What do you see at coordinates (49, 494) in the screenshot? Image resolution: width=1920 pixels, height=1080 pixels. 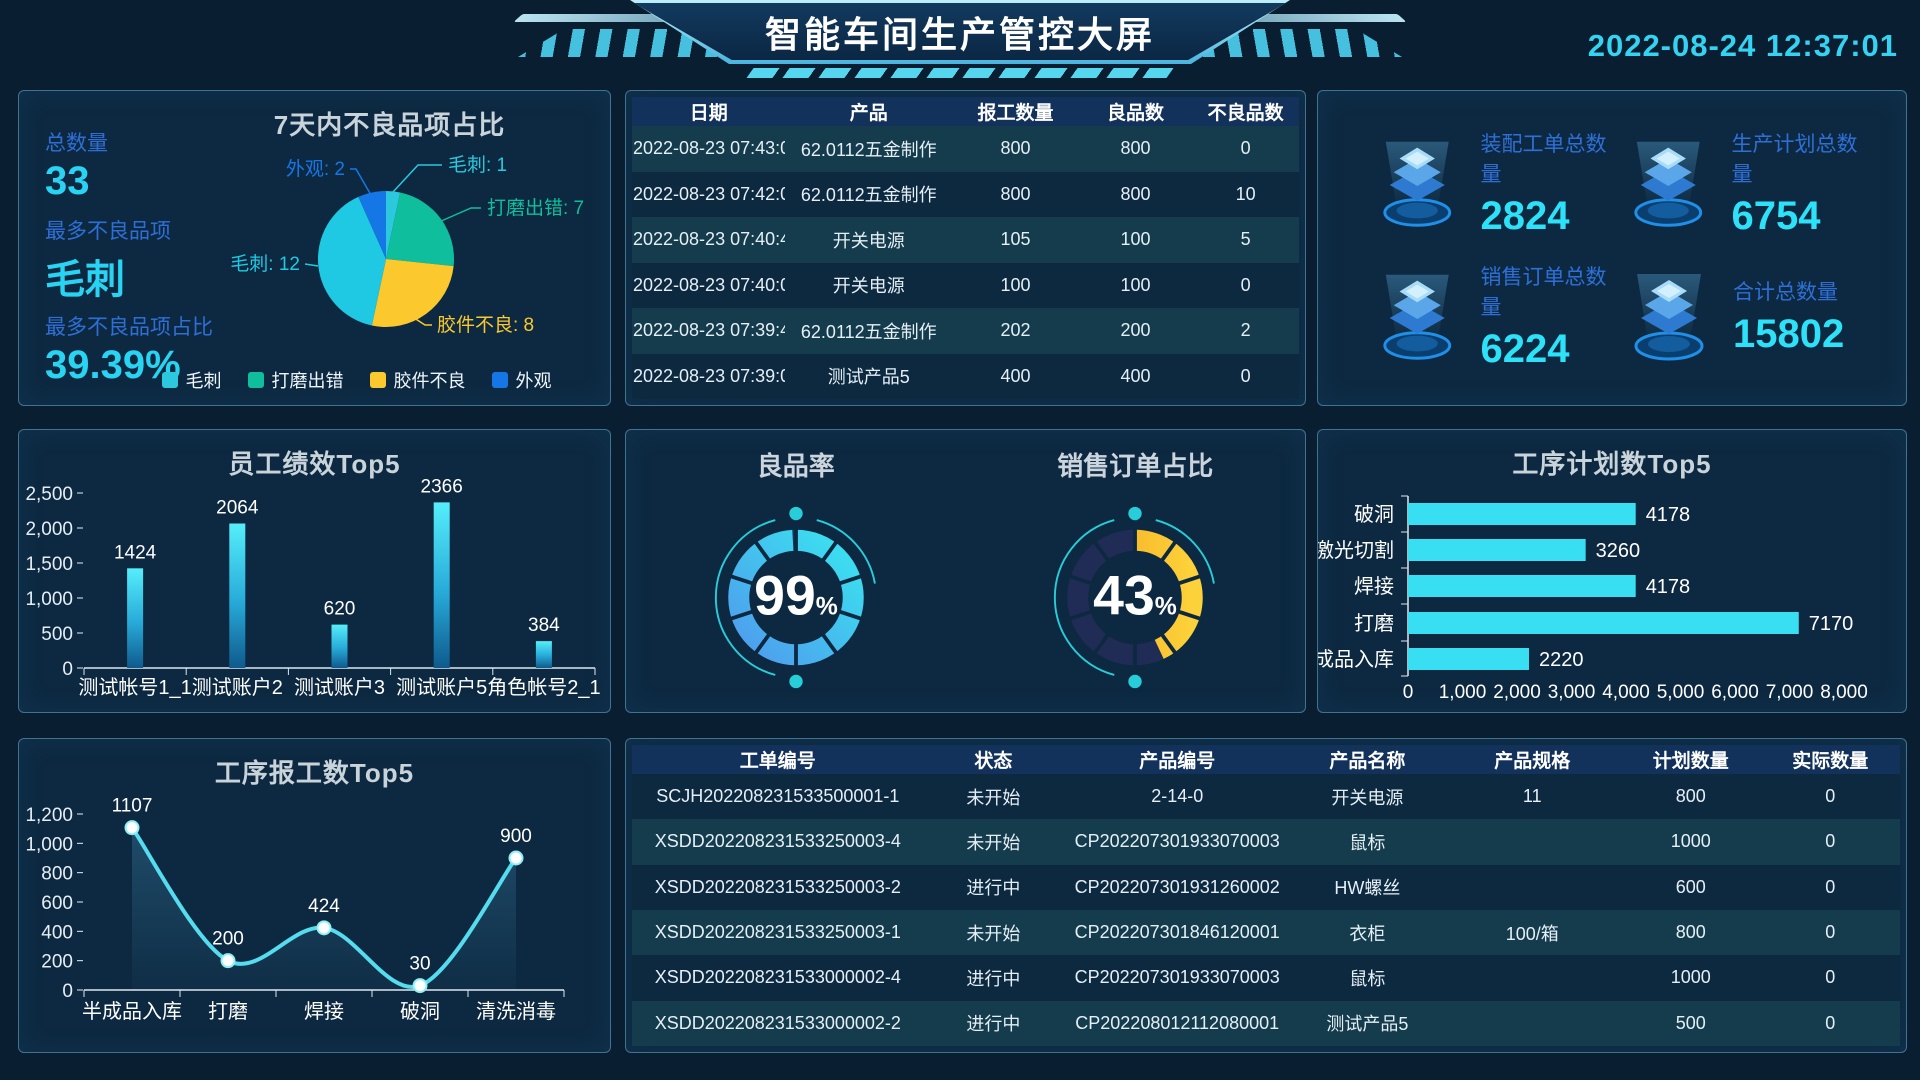 I see `svg-text: 2,500` at bounding box center [49, 494].